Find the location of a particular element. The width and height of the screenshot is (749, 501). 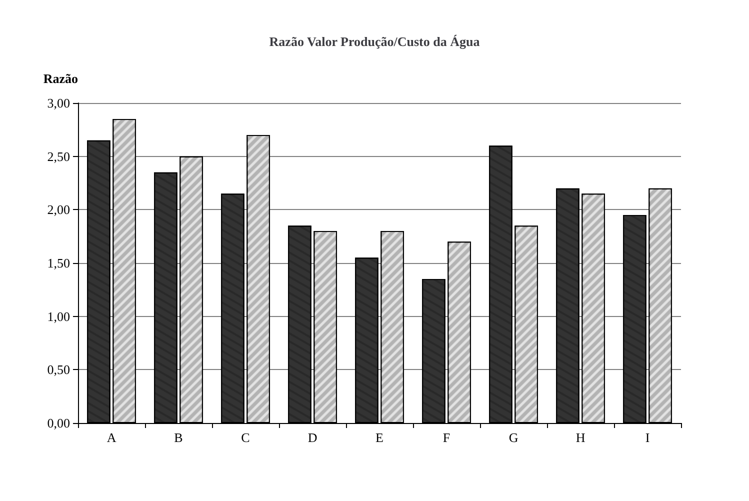

y-tick-label: 0,50 is located at coordinates (58, 370).